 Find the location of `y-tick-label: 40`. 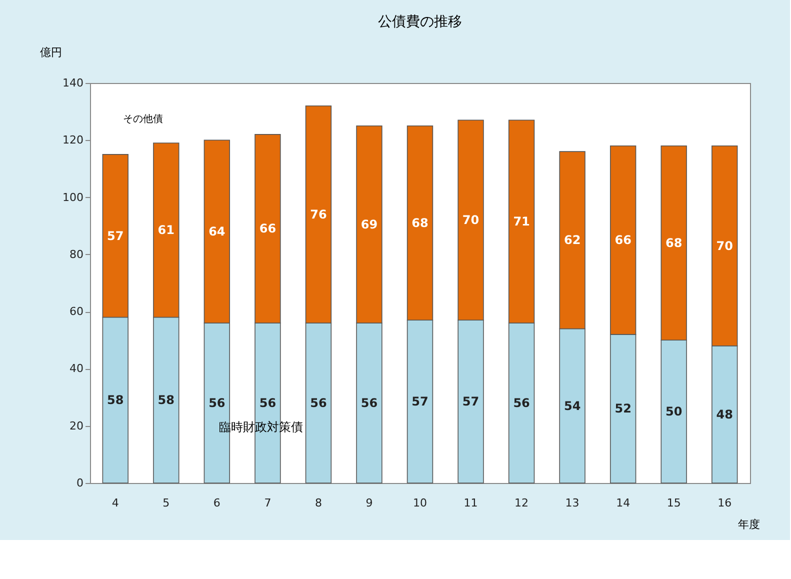

y-tick-label: 40 is located at coordinates (77, 369).